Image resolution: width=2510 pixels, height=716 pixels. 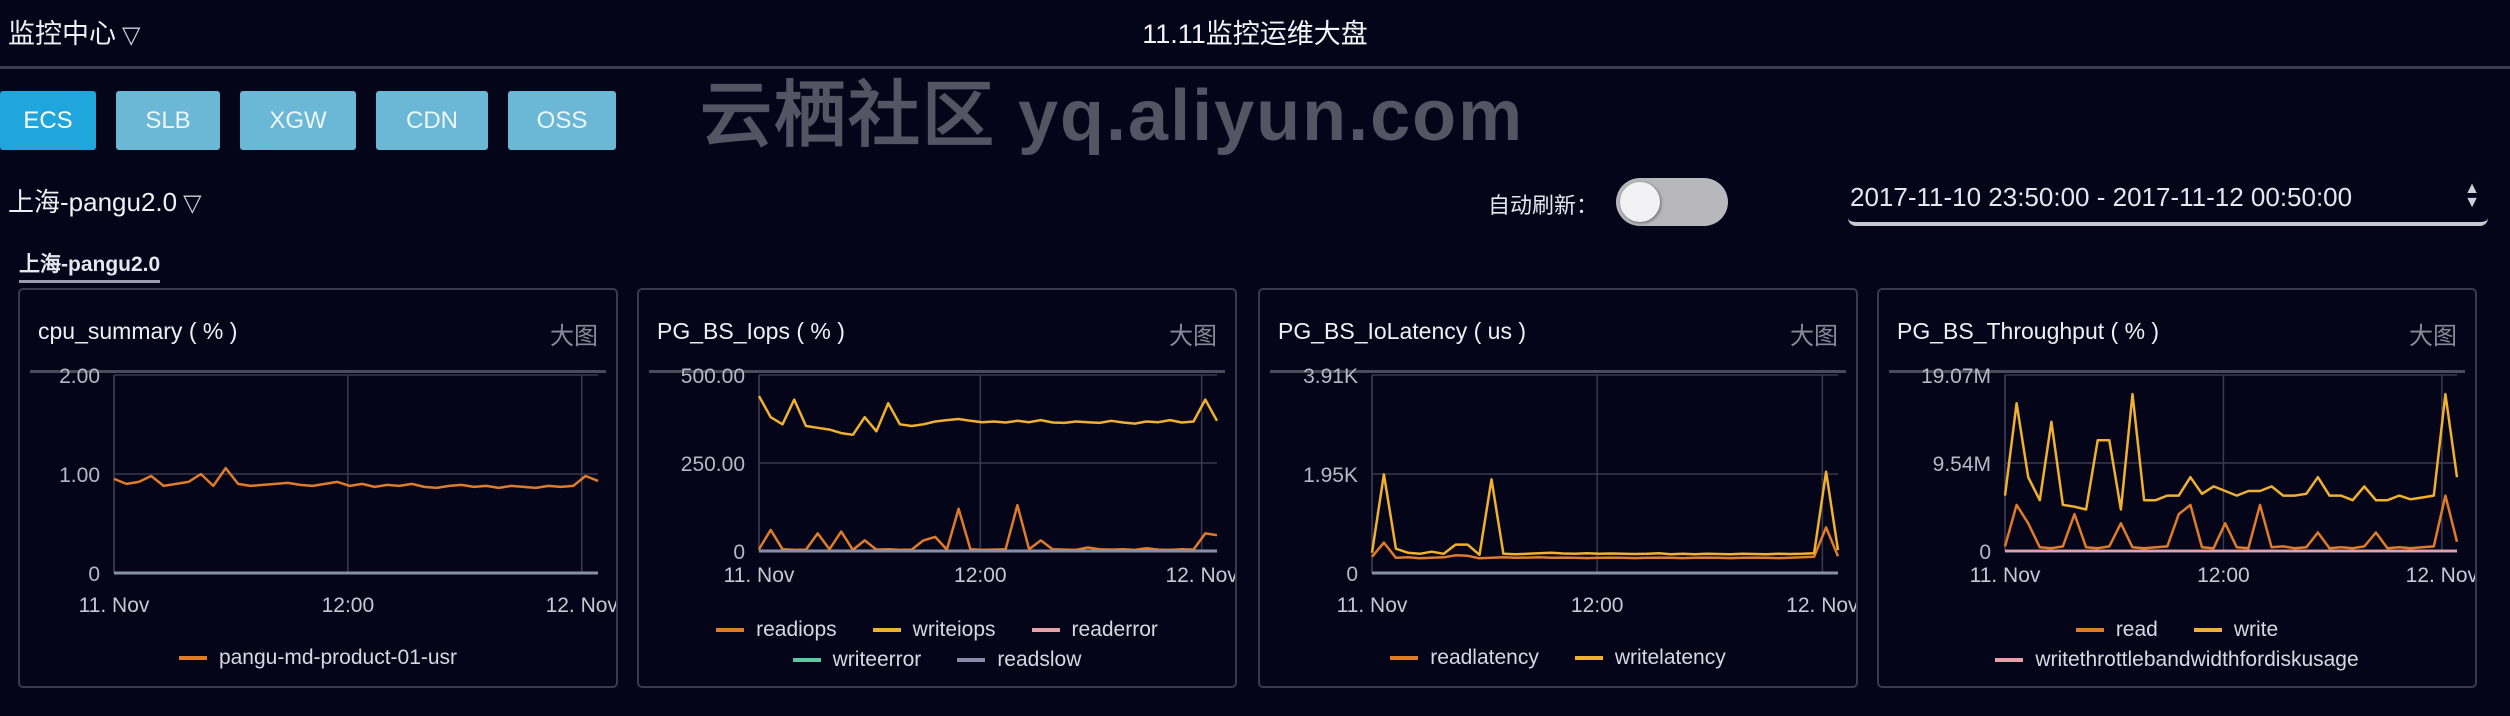 I want to click on legend-item-write: write, so click(x=2236, y=630).